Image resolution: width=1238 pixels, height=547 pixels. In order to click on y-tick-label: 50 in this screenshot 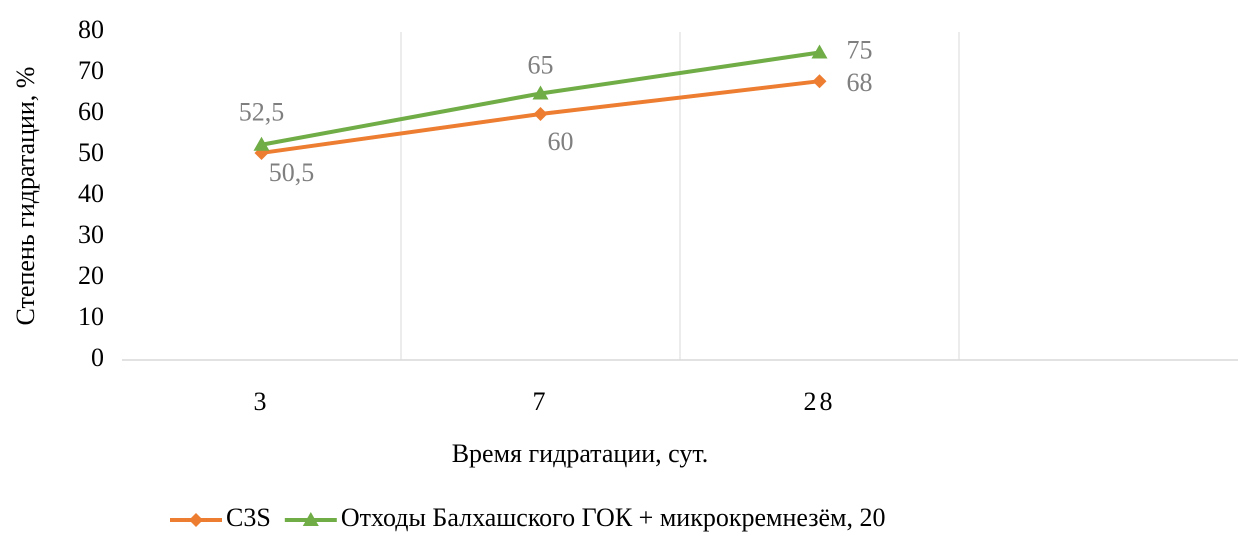, I will do `click(91, 152)`.